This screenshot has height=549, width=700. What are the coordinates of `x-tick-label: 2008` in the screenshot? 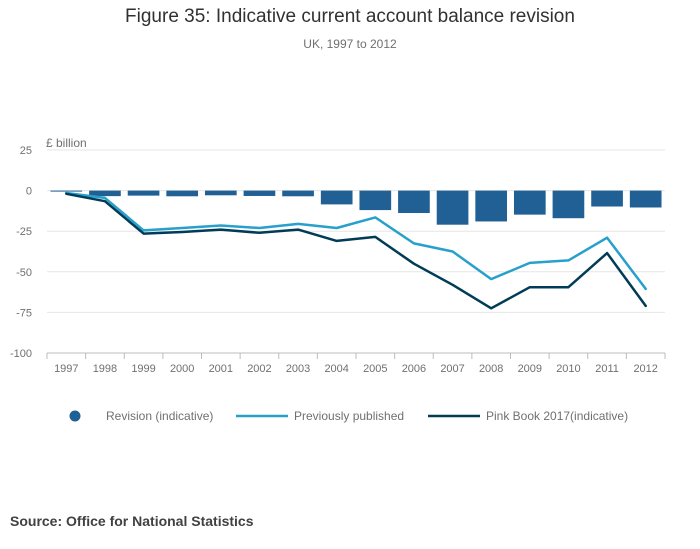 It's located at (491, 369).